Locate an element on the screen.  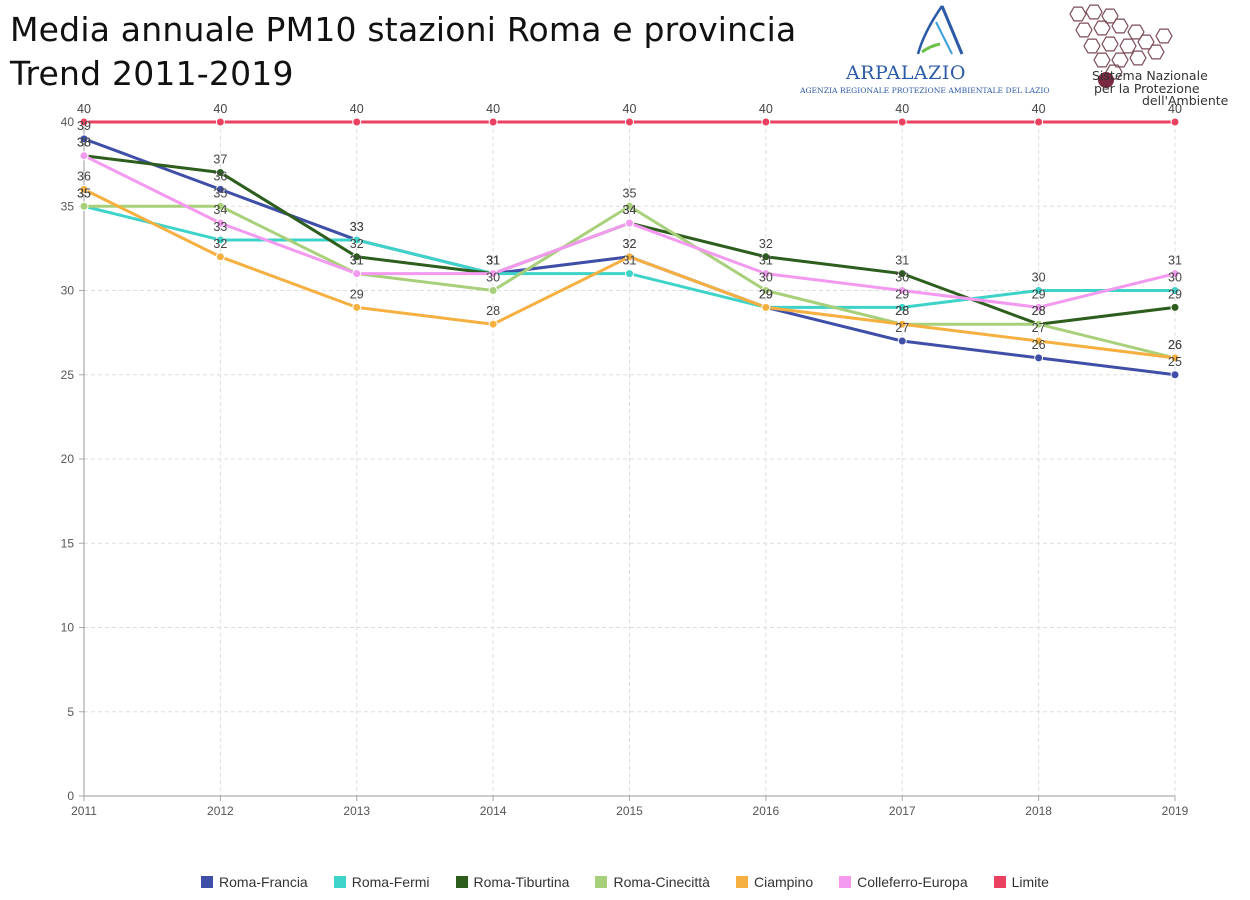
data-label-roma-fermi: 33 is located at coordinates (357, 227).